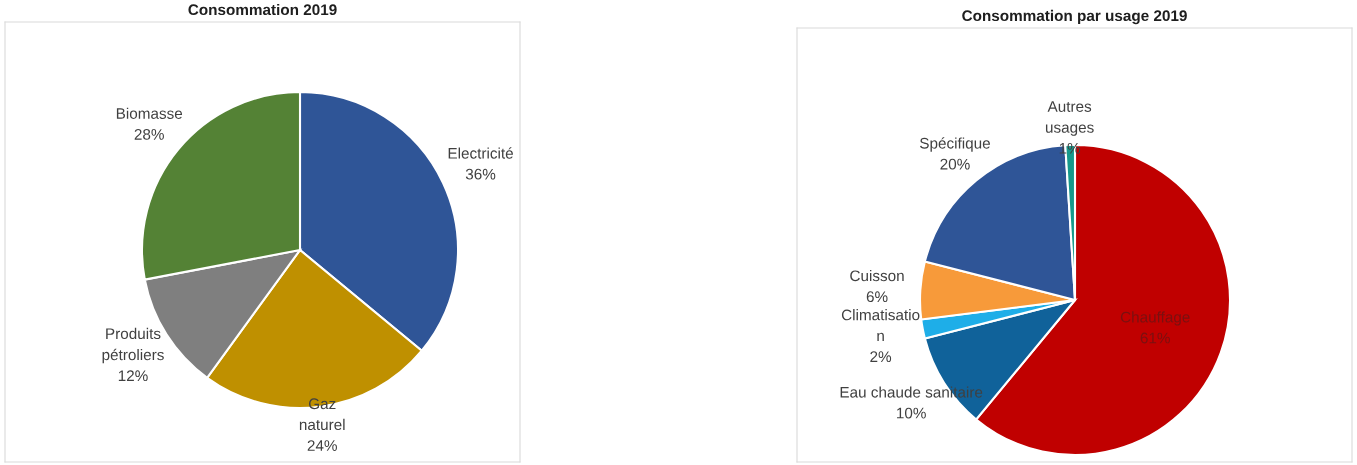 The height and width of the screenshot is (465, 1357). What do you see at coordinates (1069, 118) in the screenshot?
I see `slice-label: Autres usages` at bounding box center [1069, 118].